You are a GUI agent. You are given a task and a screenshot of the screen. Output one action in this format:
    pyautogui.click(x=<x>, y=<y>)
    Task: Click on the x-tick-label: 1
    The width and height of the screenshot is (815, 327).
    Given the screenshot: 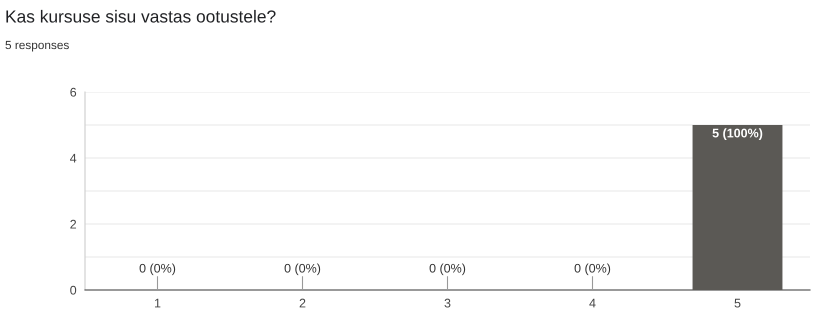 What is the action you would take?
    pyautogui.click(x=157, y=303)
    